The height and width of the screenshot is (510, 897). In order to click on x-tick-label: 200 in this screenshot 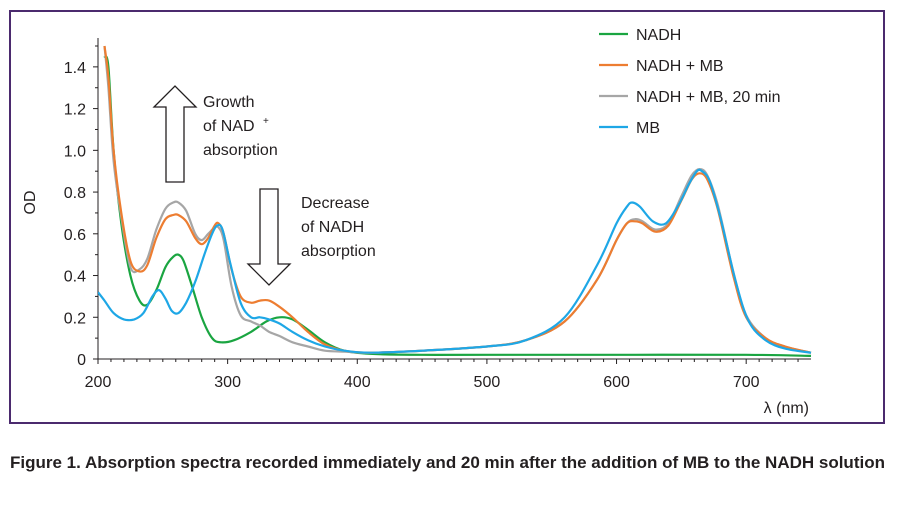, I will do `click(98, 382)`.